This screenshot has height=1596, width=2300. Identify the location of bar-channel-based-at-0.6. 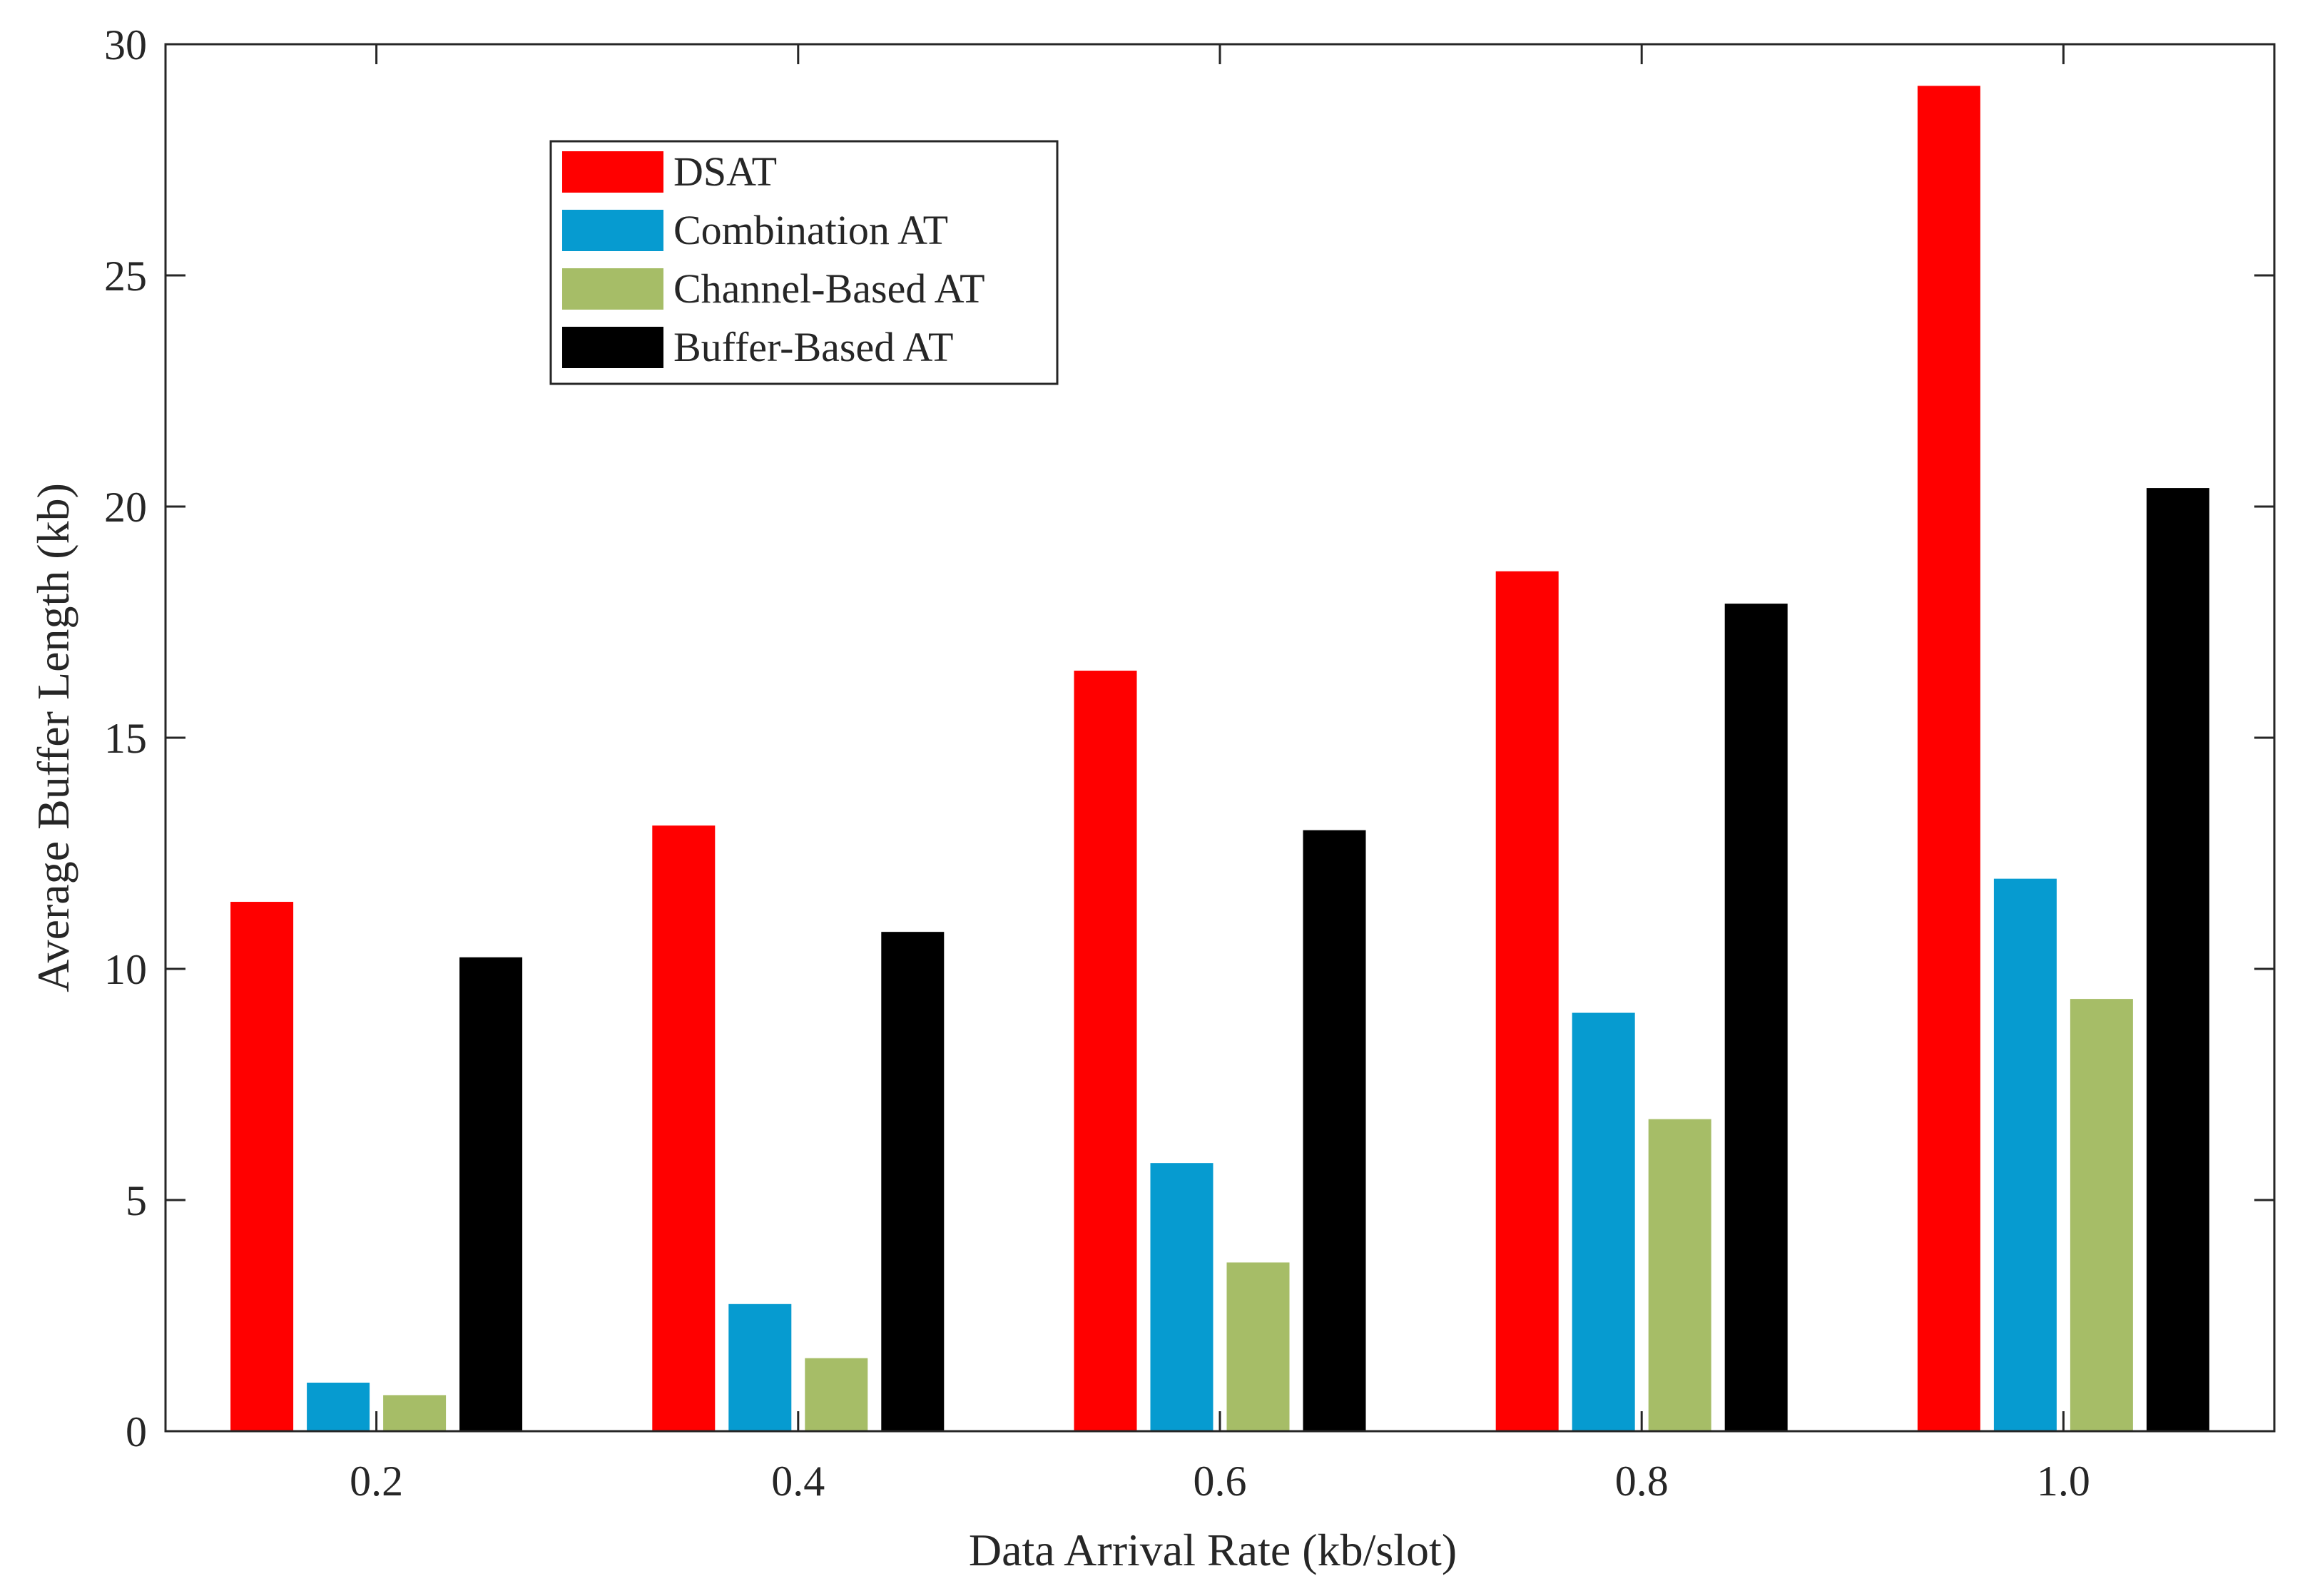
(1258, 1346).